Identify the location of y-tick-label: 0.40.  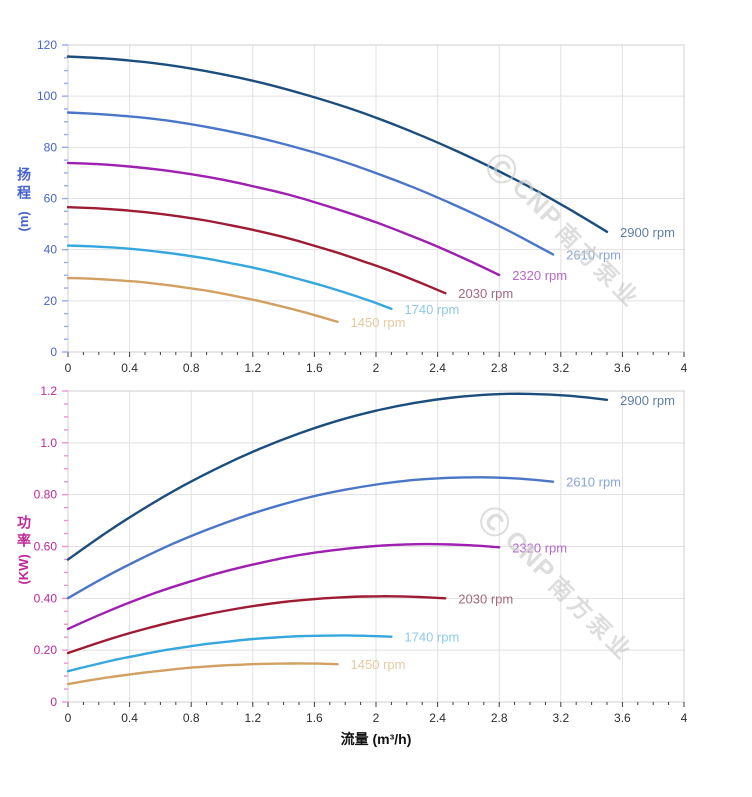
(46, 598).